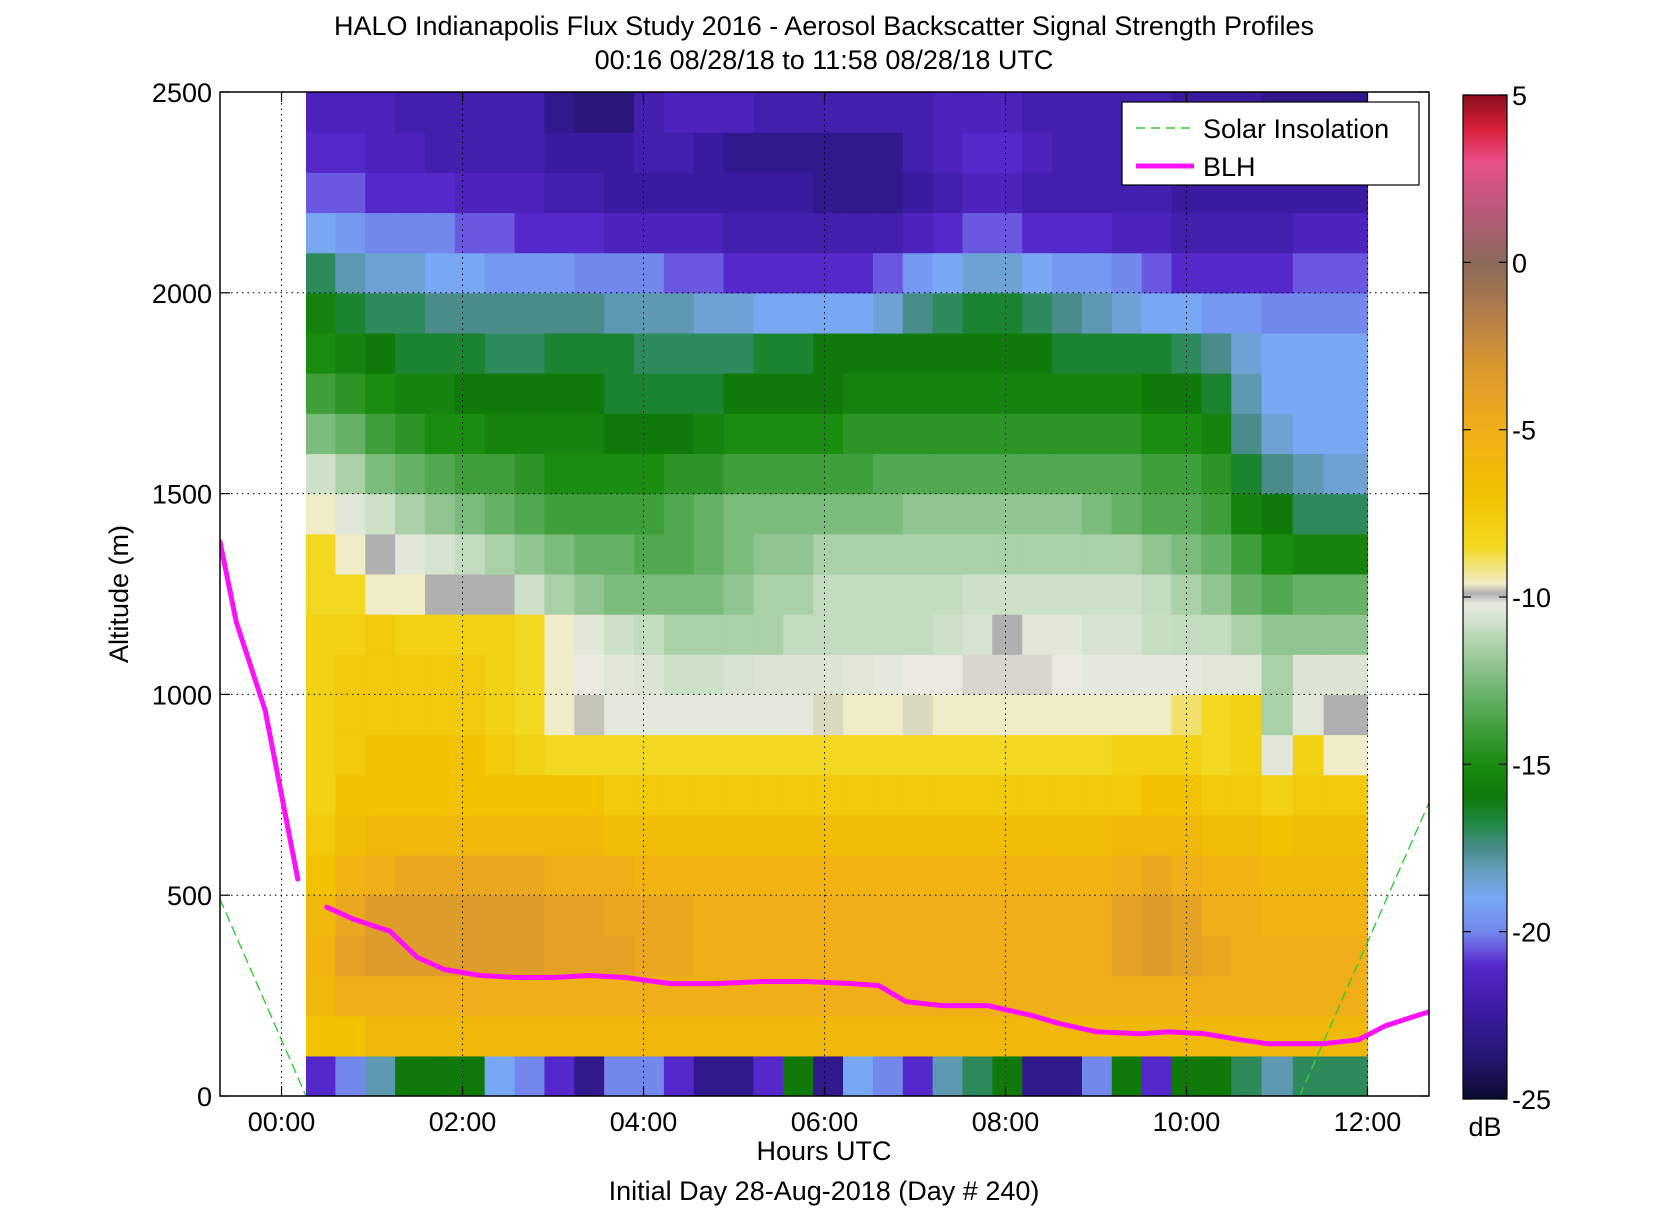  I want to click on series-line-solar-insolation, so click(263, 997).